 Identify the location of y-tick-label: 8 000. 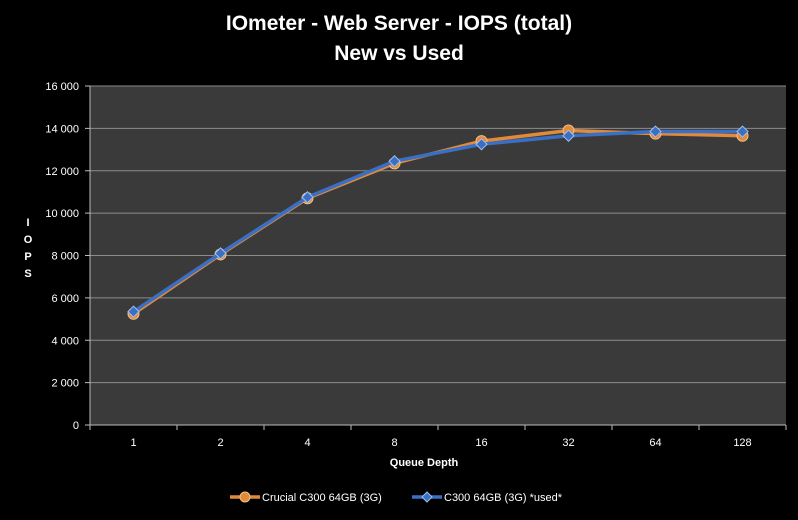
(65, 257).